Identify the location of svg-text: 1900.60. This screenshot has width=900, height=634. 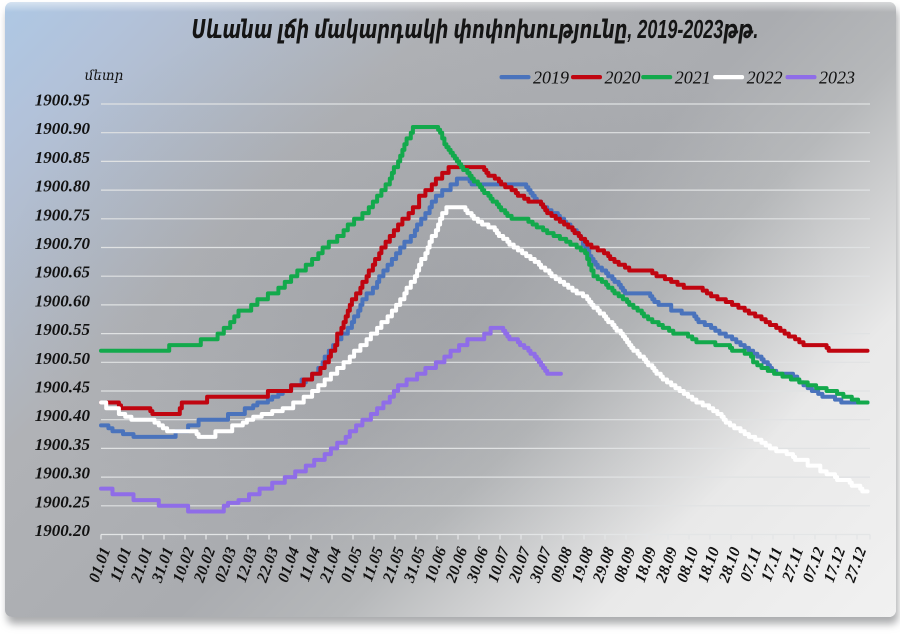
(63, 300).